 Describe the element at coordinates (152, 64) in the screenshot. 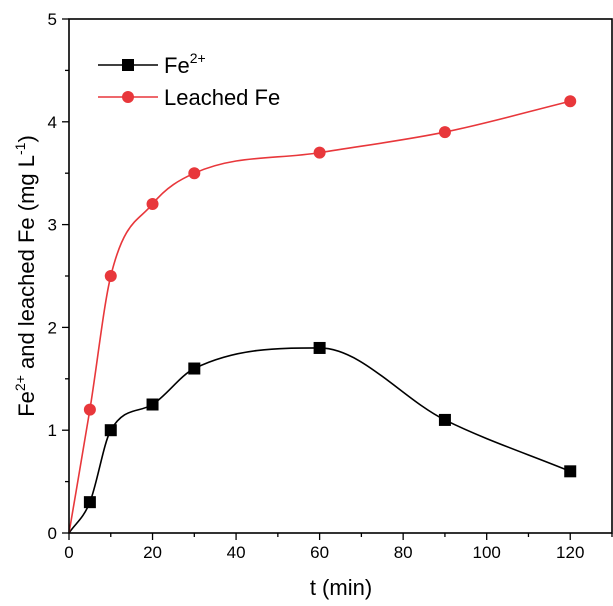

I see `legend-entry-fe2: Fe2+` at that location.